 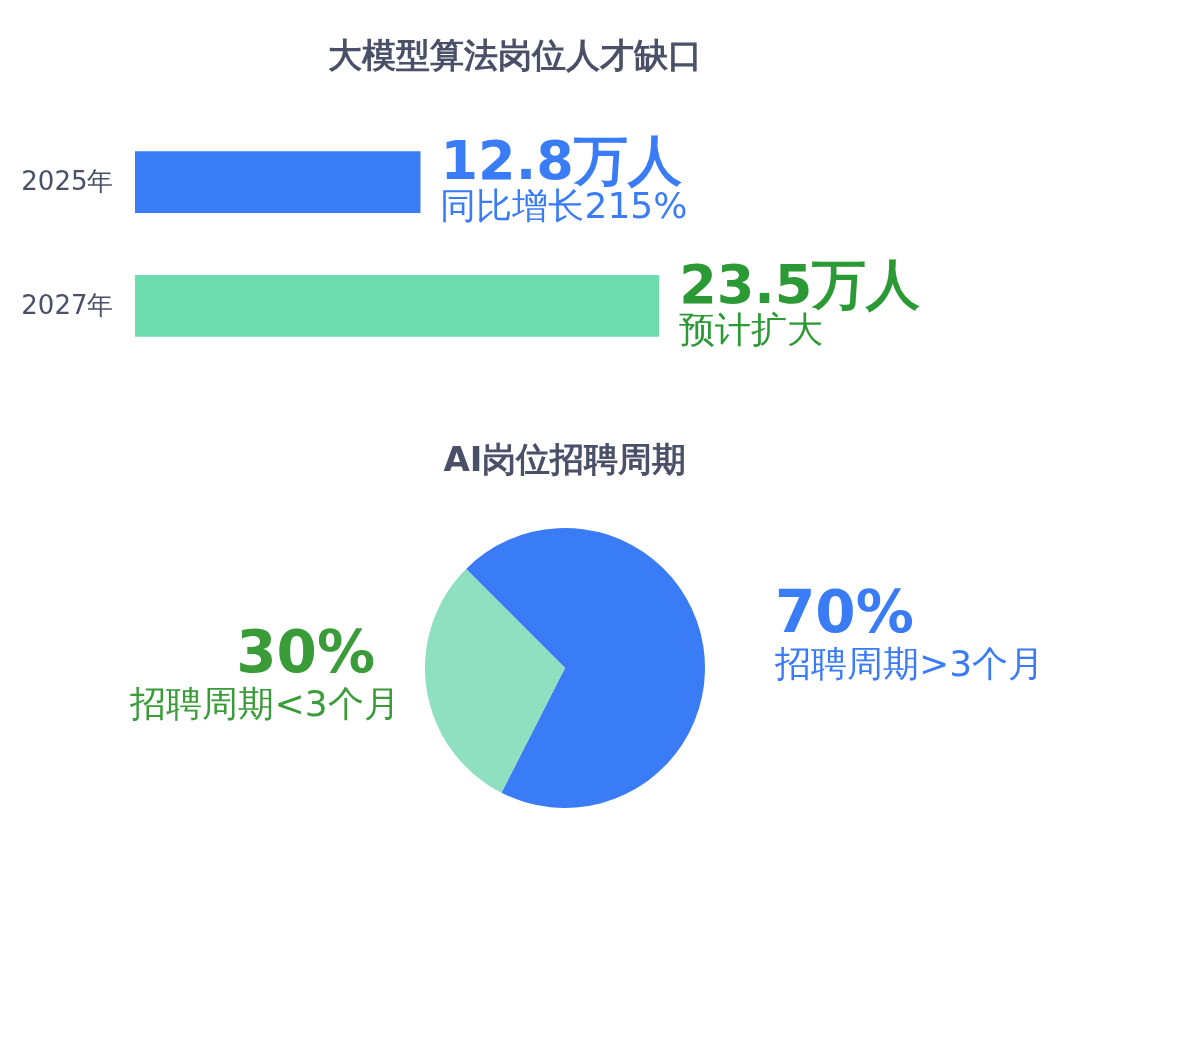 What do you see at coordinates (909, 663) in the screenshot?
I see `slice-label: 招聘周期>3个月` at bounding box center [909, 663].